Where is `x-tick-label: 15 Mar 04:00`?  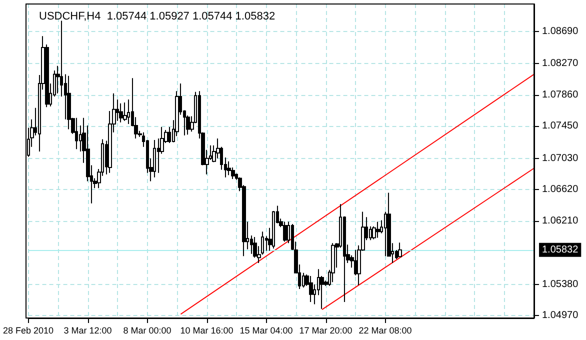 x-tick-label: 15 Mar 04:00 is located at coordinates (266, 331).